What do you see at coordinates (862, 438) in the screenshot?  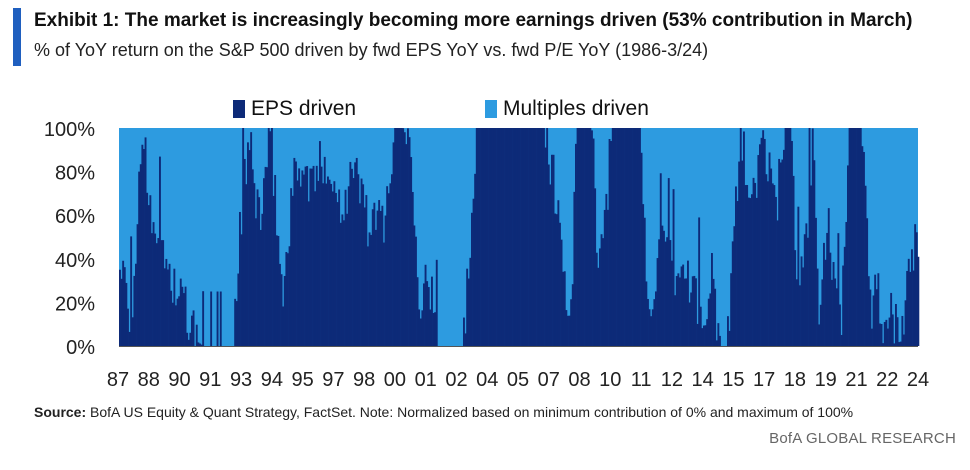 I see `brand-label: BofA GLOBAL RESEARCH` at bounding box center [862, 438].